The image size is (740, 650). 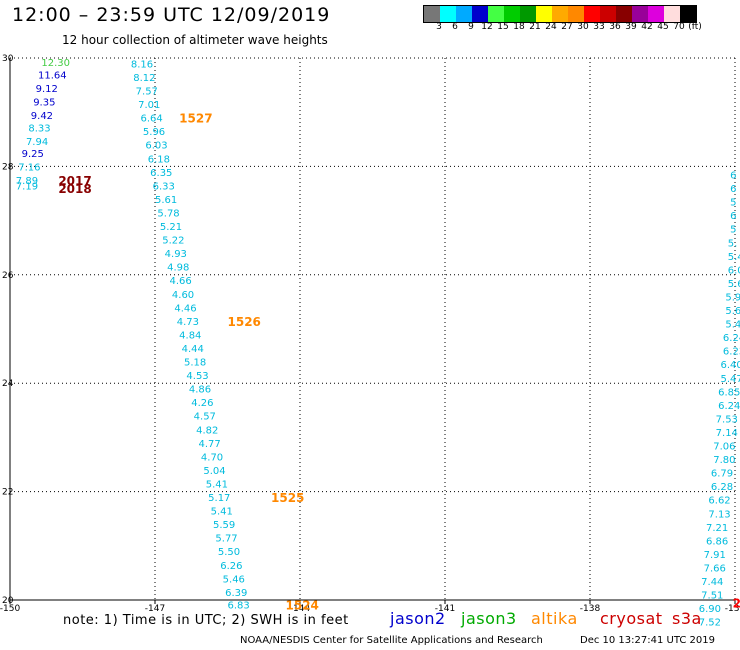 What do you see at coordinates (599, 27) in the screenshot?
I see `color-scale-label: 33` at bounding box center [599, 27].